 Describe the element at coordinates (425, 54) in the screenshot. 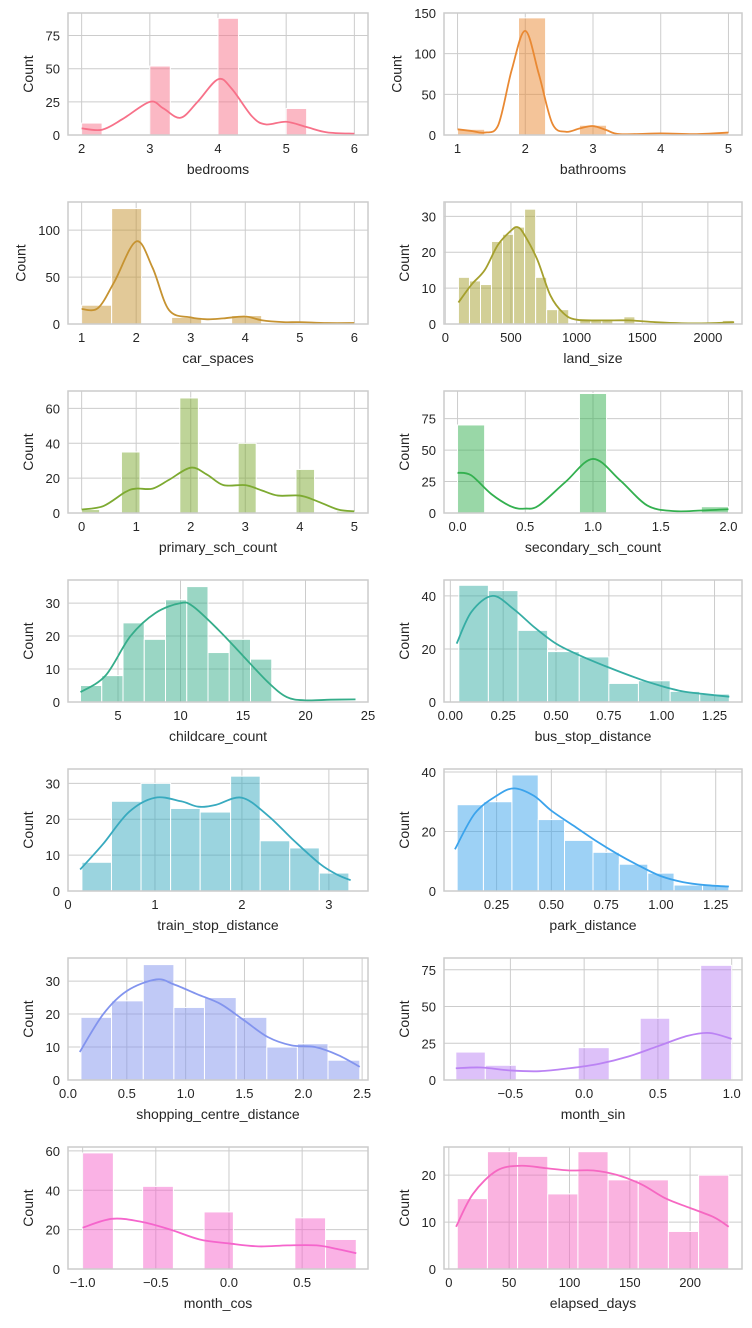

I see `y-tick-label: 100` at that location.